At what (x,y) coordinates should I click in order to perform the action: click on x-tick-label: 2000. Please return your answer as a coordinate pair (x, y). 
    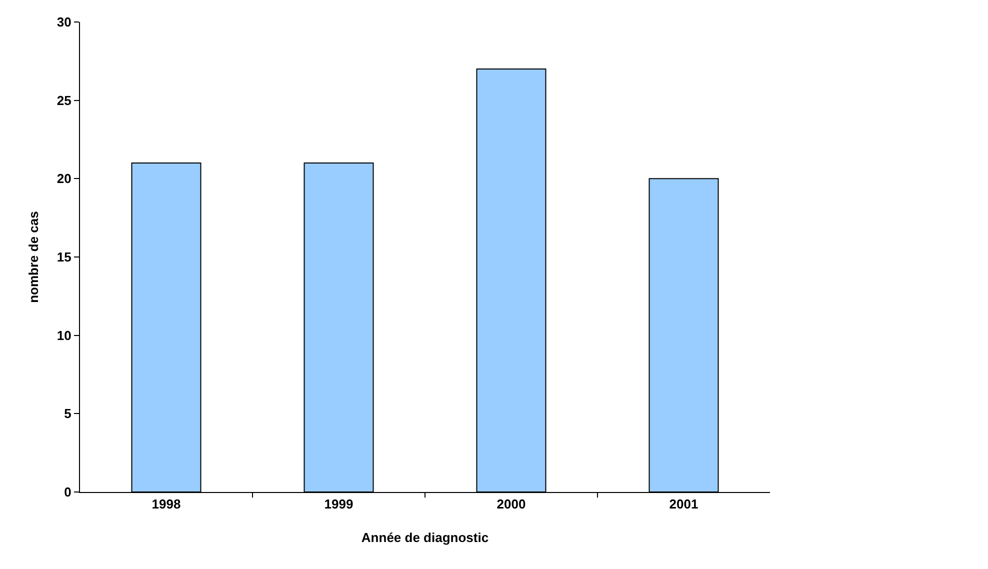
    Looking at the image, I should click on (511, 504).